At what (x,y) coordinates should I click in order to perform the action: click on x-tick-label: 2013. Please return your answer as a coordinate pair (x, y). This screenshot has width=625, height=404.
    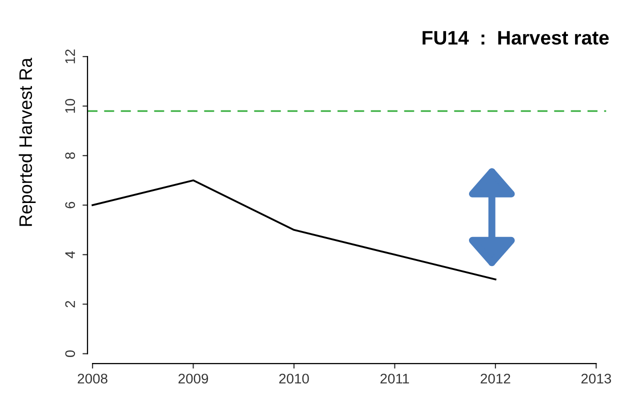
    Looking at the image, I should click on (596, 379).